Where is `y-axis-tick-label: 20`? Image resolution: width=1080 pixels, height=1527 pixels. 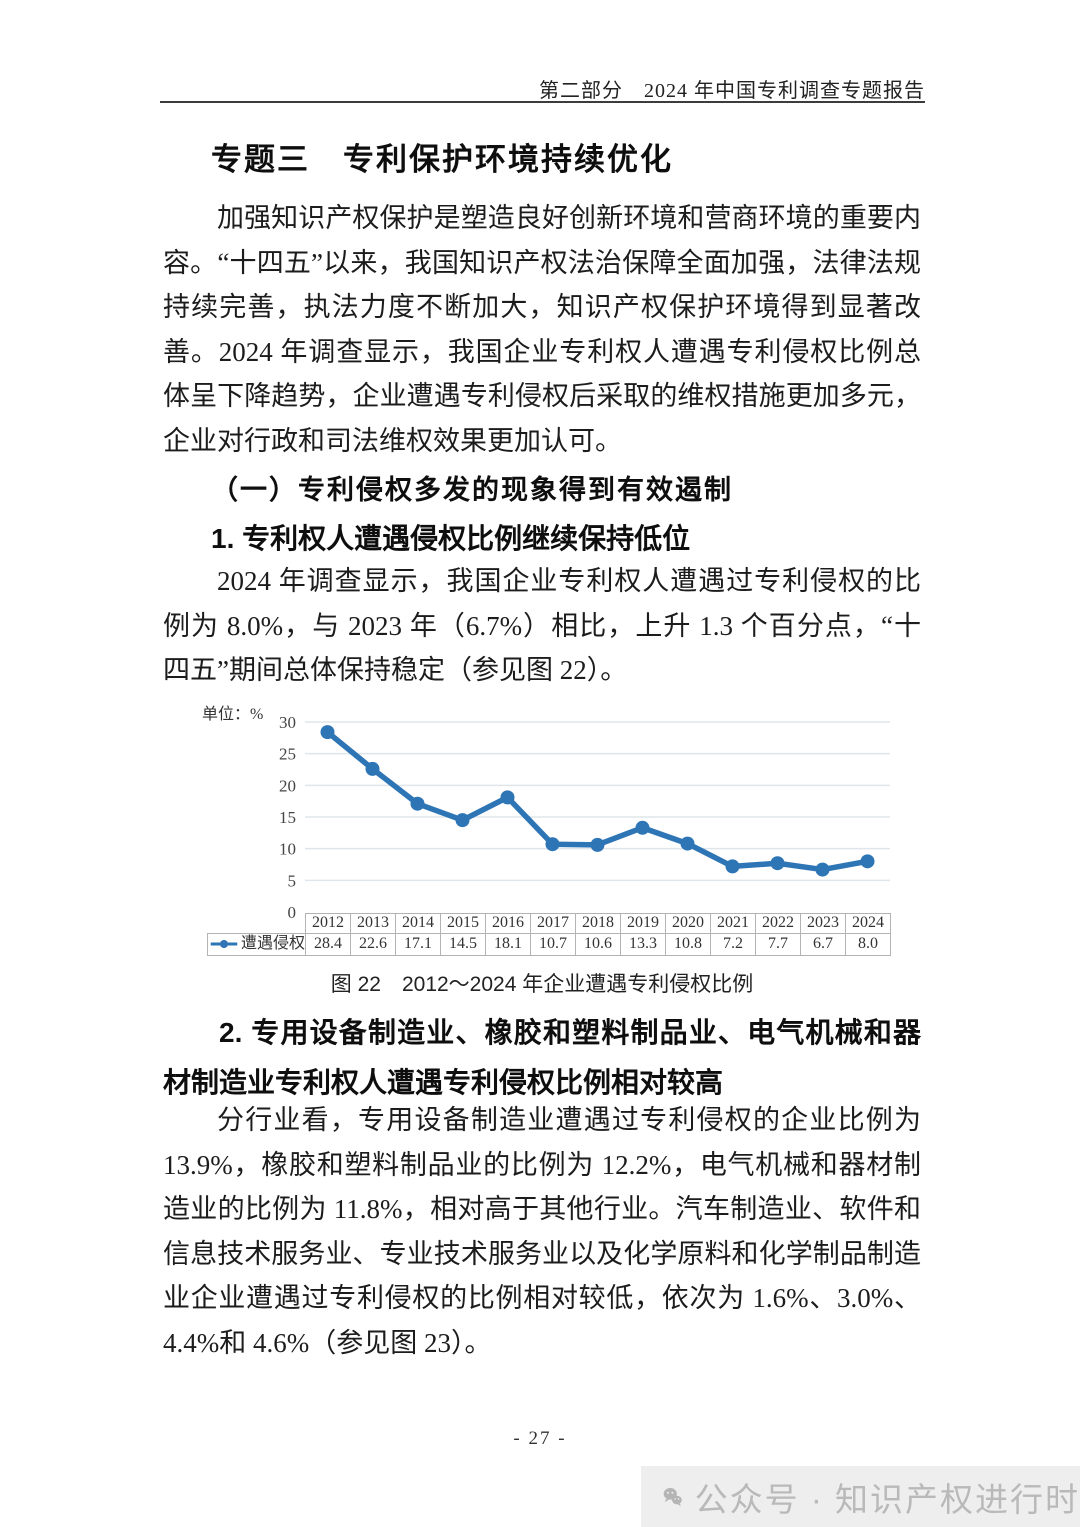 y-axis-tick-label: 20 is located at coordinates (287, 785).